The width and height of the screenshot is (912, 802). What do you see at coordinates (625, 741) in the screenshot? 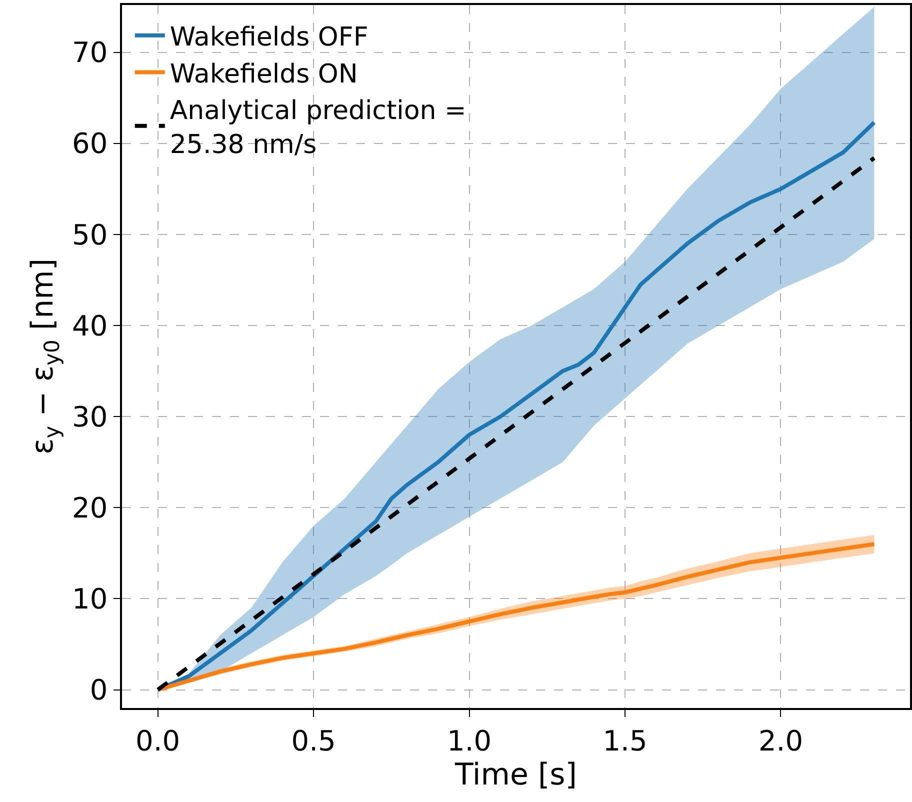
I see `x-tick-label: 1.5` at bounding box center [625, 741].